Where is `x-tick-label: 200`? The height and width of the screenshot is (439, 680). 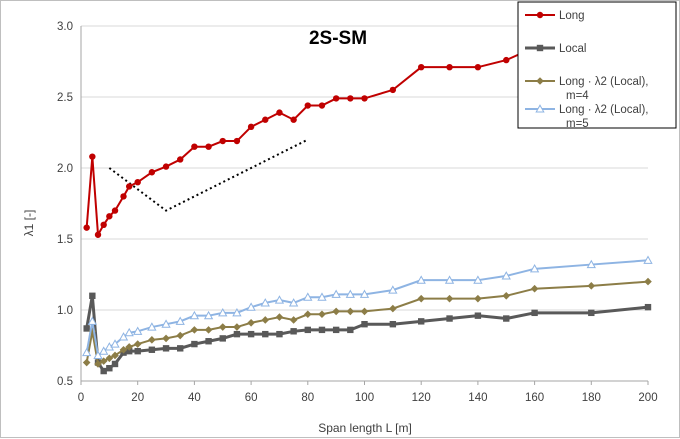
x-tick-label: 200 is located at coordinates (647, 398).